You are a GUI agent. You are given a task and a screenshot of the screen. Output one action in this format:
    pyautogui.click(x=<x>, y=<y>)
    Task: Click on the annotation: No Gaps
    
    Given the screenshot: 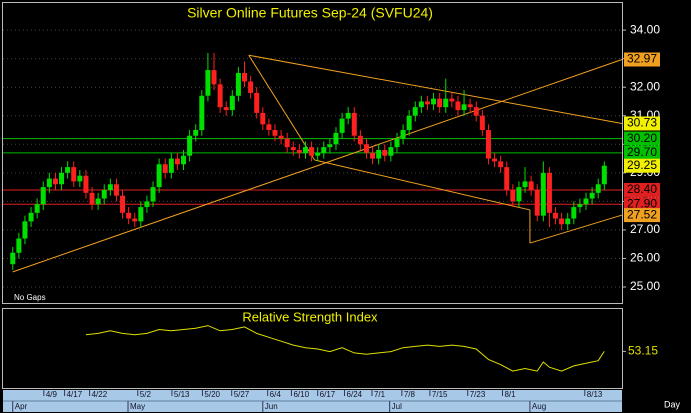 What is the action you would take?
    pyautogui.click(x=30, y=297)
    